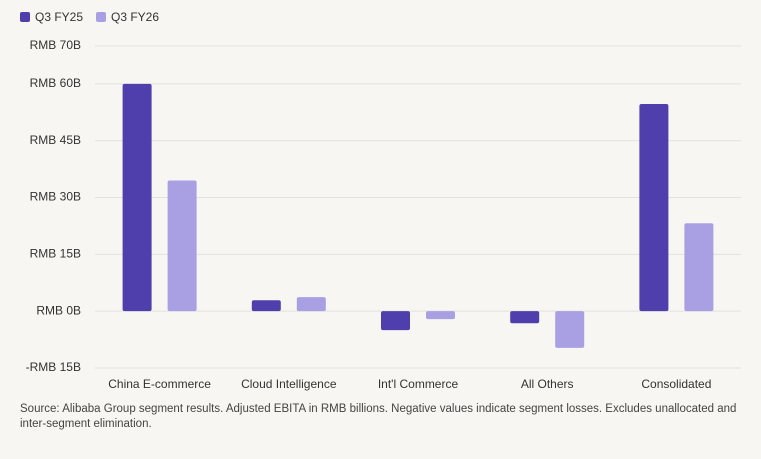 This screenshot has width=761, height=459. What do you see at coordinates (53, 367) in the screenshot?
I see `y-tick-label: -RMB 15B` at bounding box center [53, 367].